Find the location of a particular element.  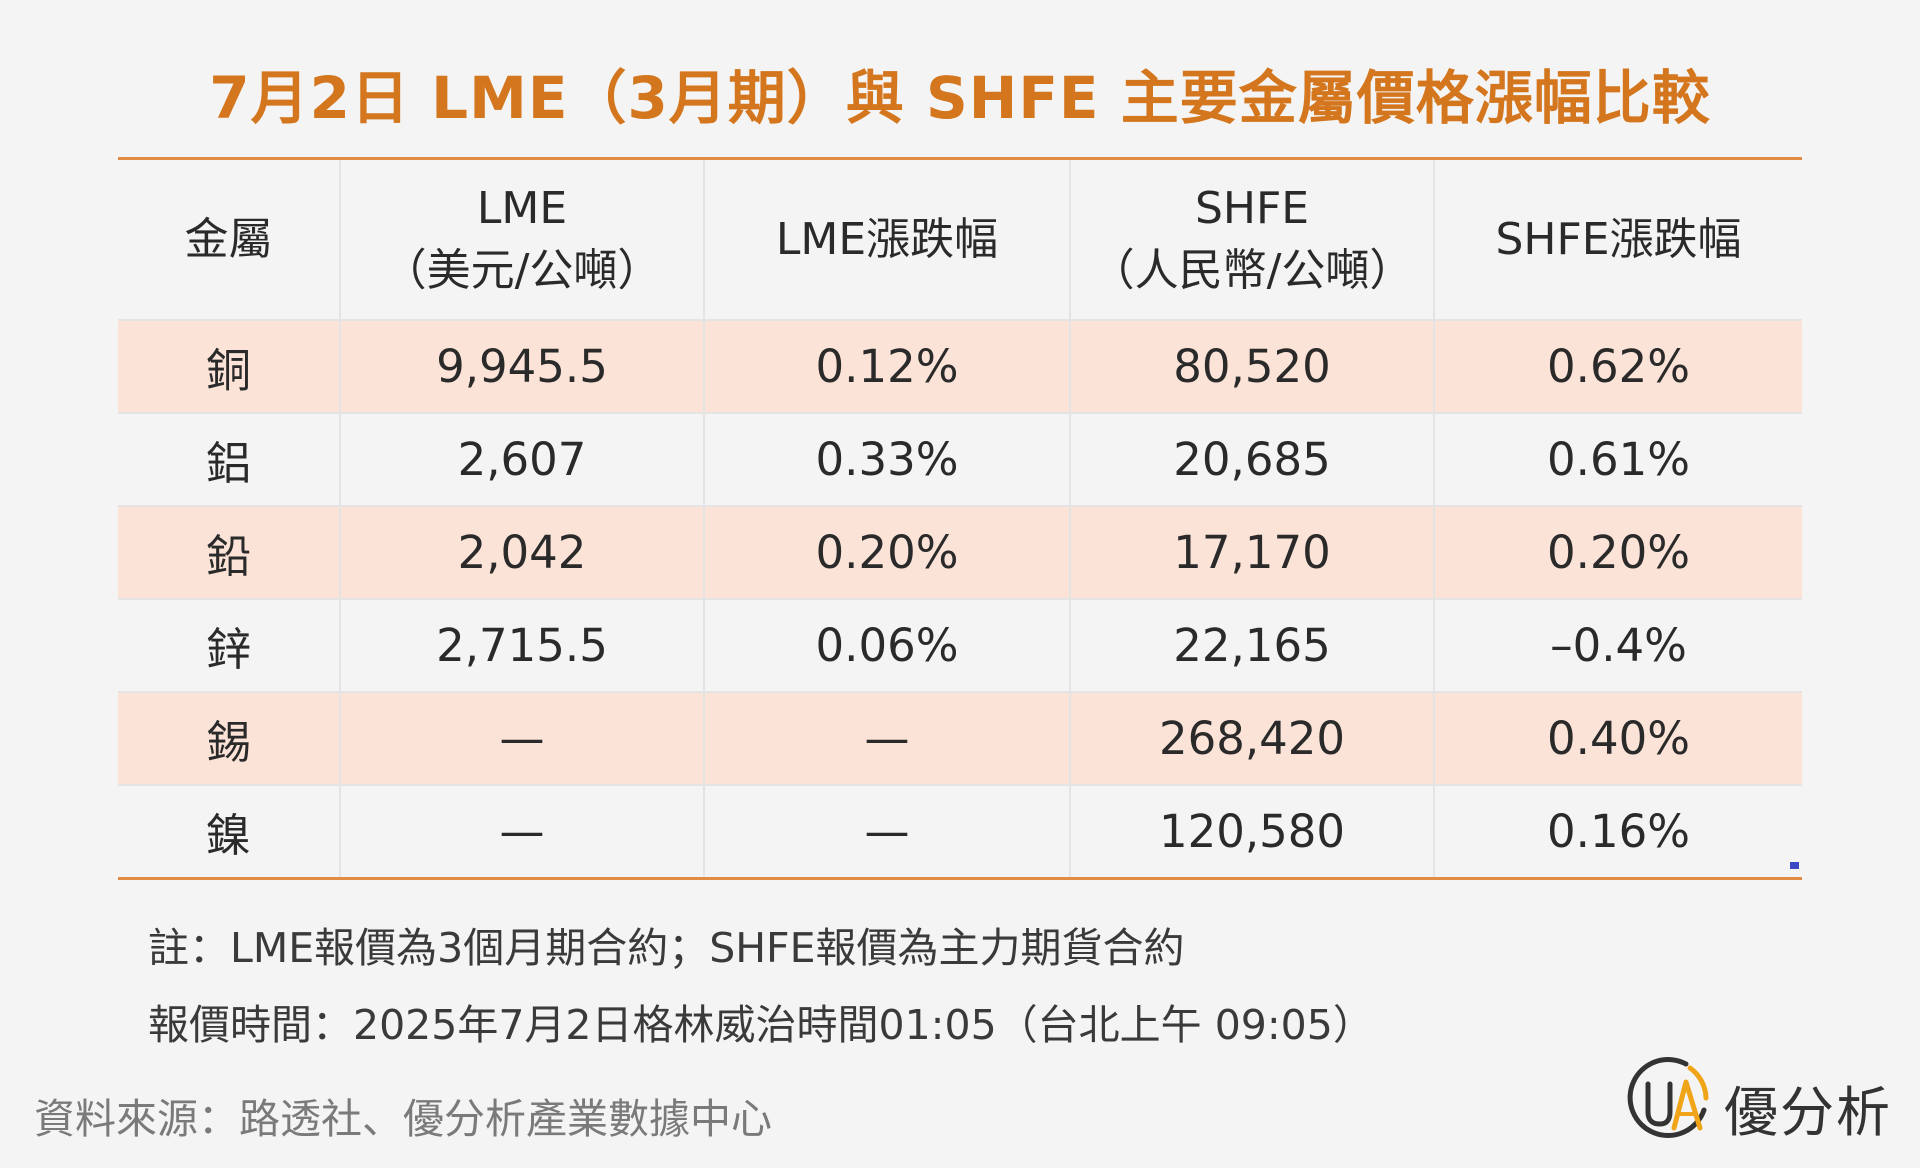

brand-name: 優分析 is located at coordinates (1808, 1112).